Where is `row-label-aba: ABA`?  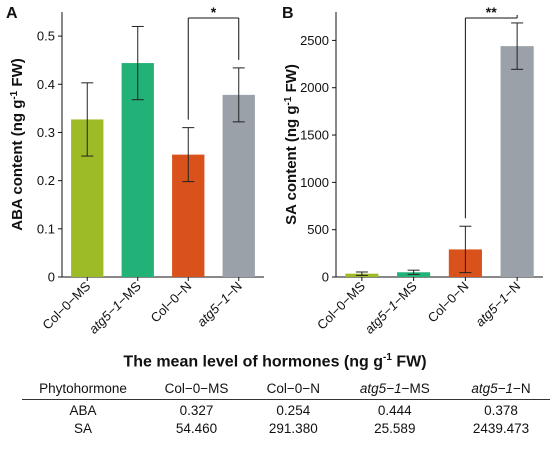 row-label-aba: ABA is located at coordinates (83, 410).